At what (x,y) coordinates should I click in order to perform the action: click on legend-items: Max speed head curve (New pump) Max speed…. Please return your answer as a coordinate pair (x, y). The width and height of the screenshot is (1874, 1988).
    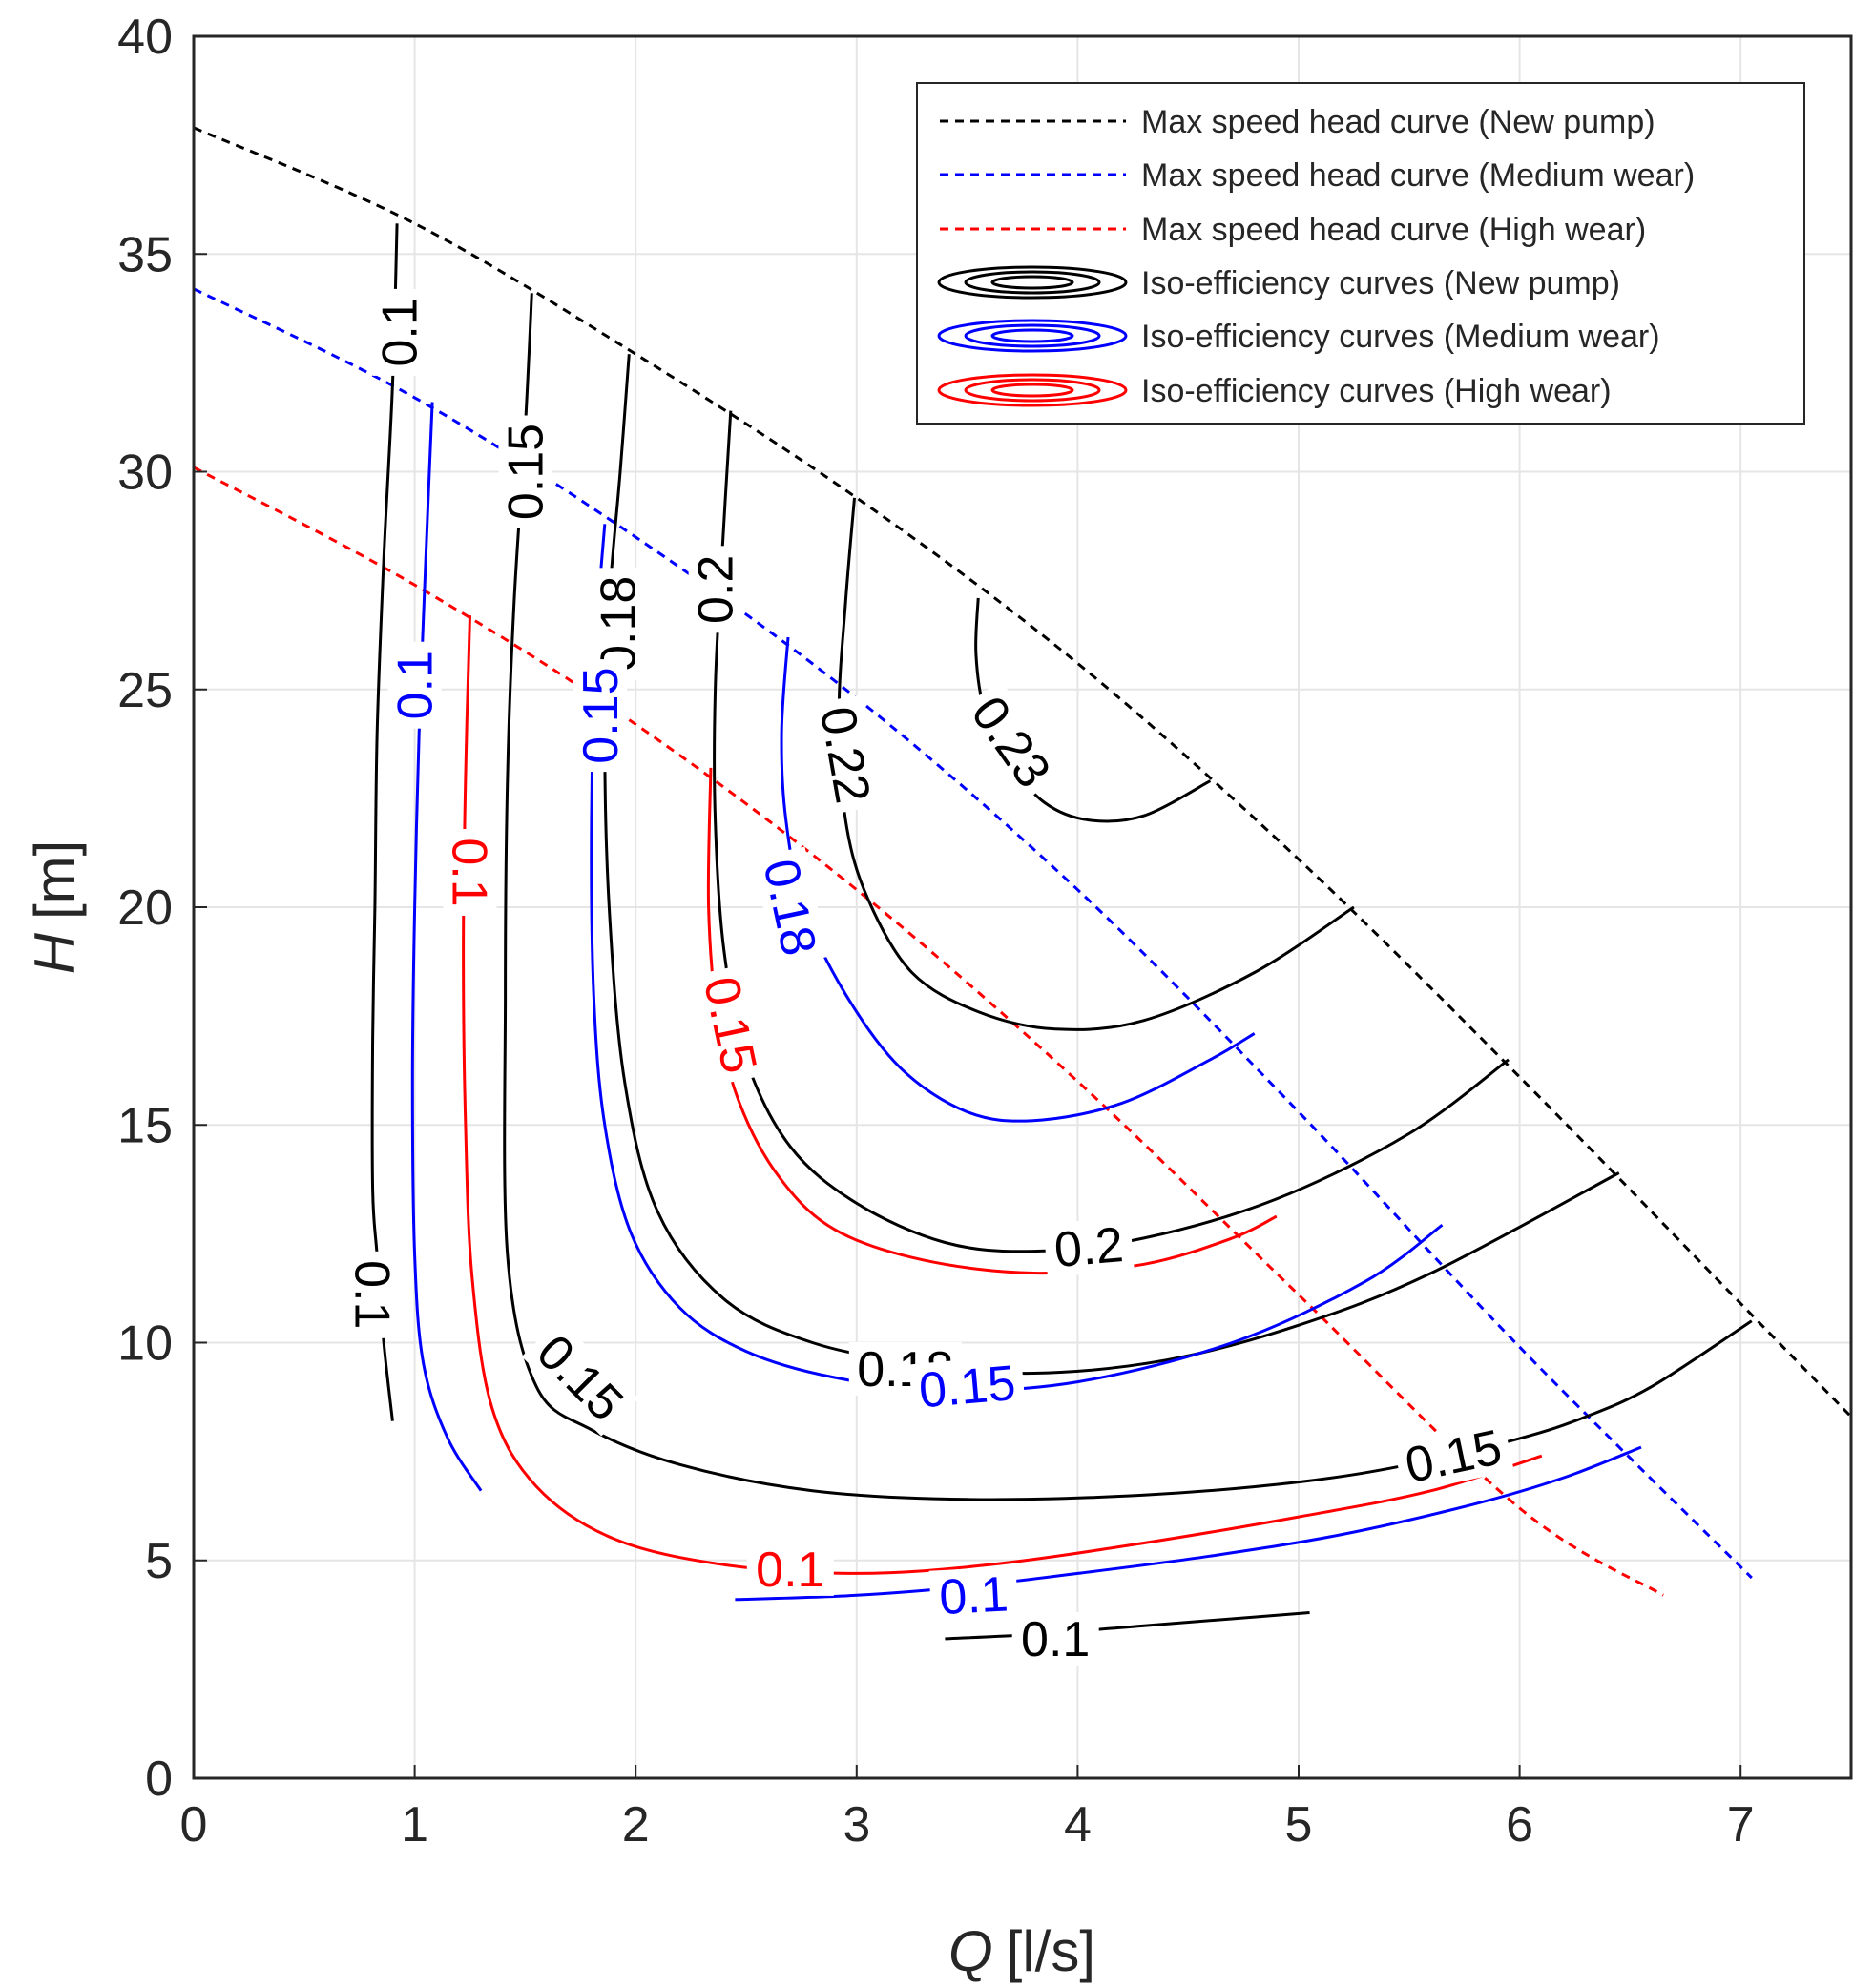
    Looking at the image, I should click on (1316, 257).